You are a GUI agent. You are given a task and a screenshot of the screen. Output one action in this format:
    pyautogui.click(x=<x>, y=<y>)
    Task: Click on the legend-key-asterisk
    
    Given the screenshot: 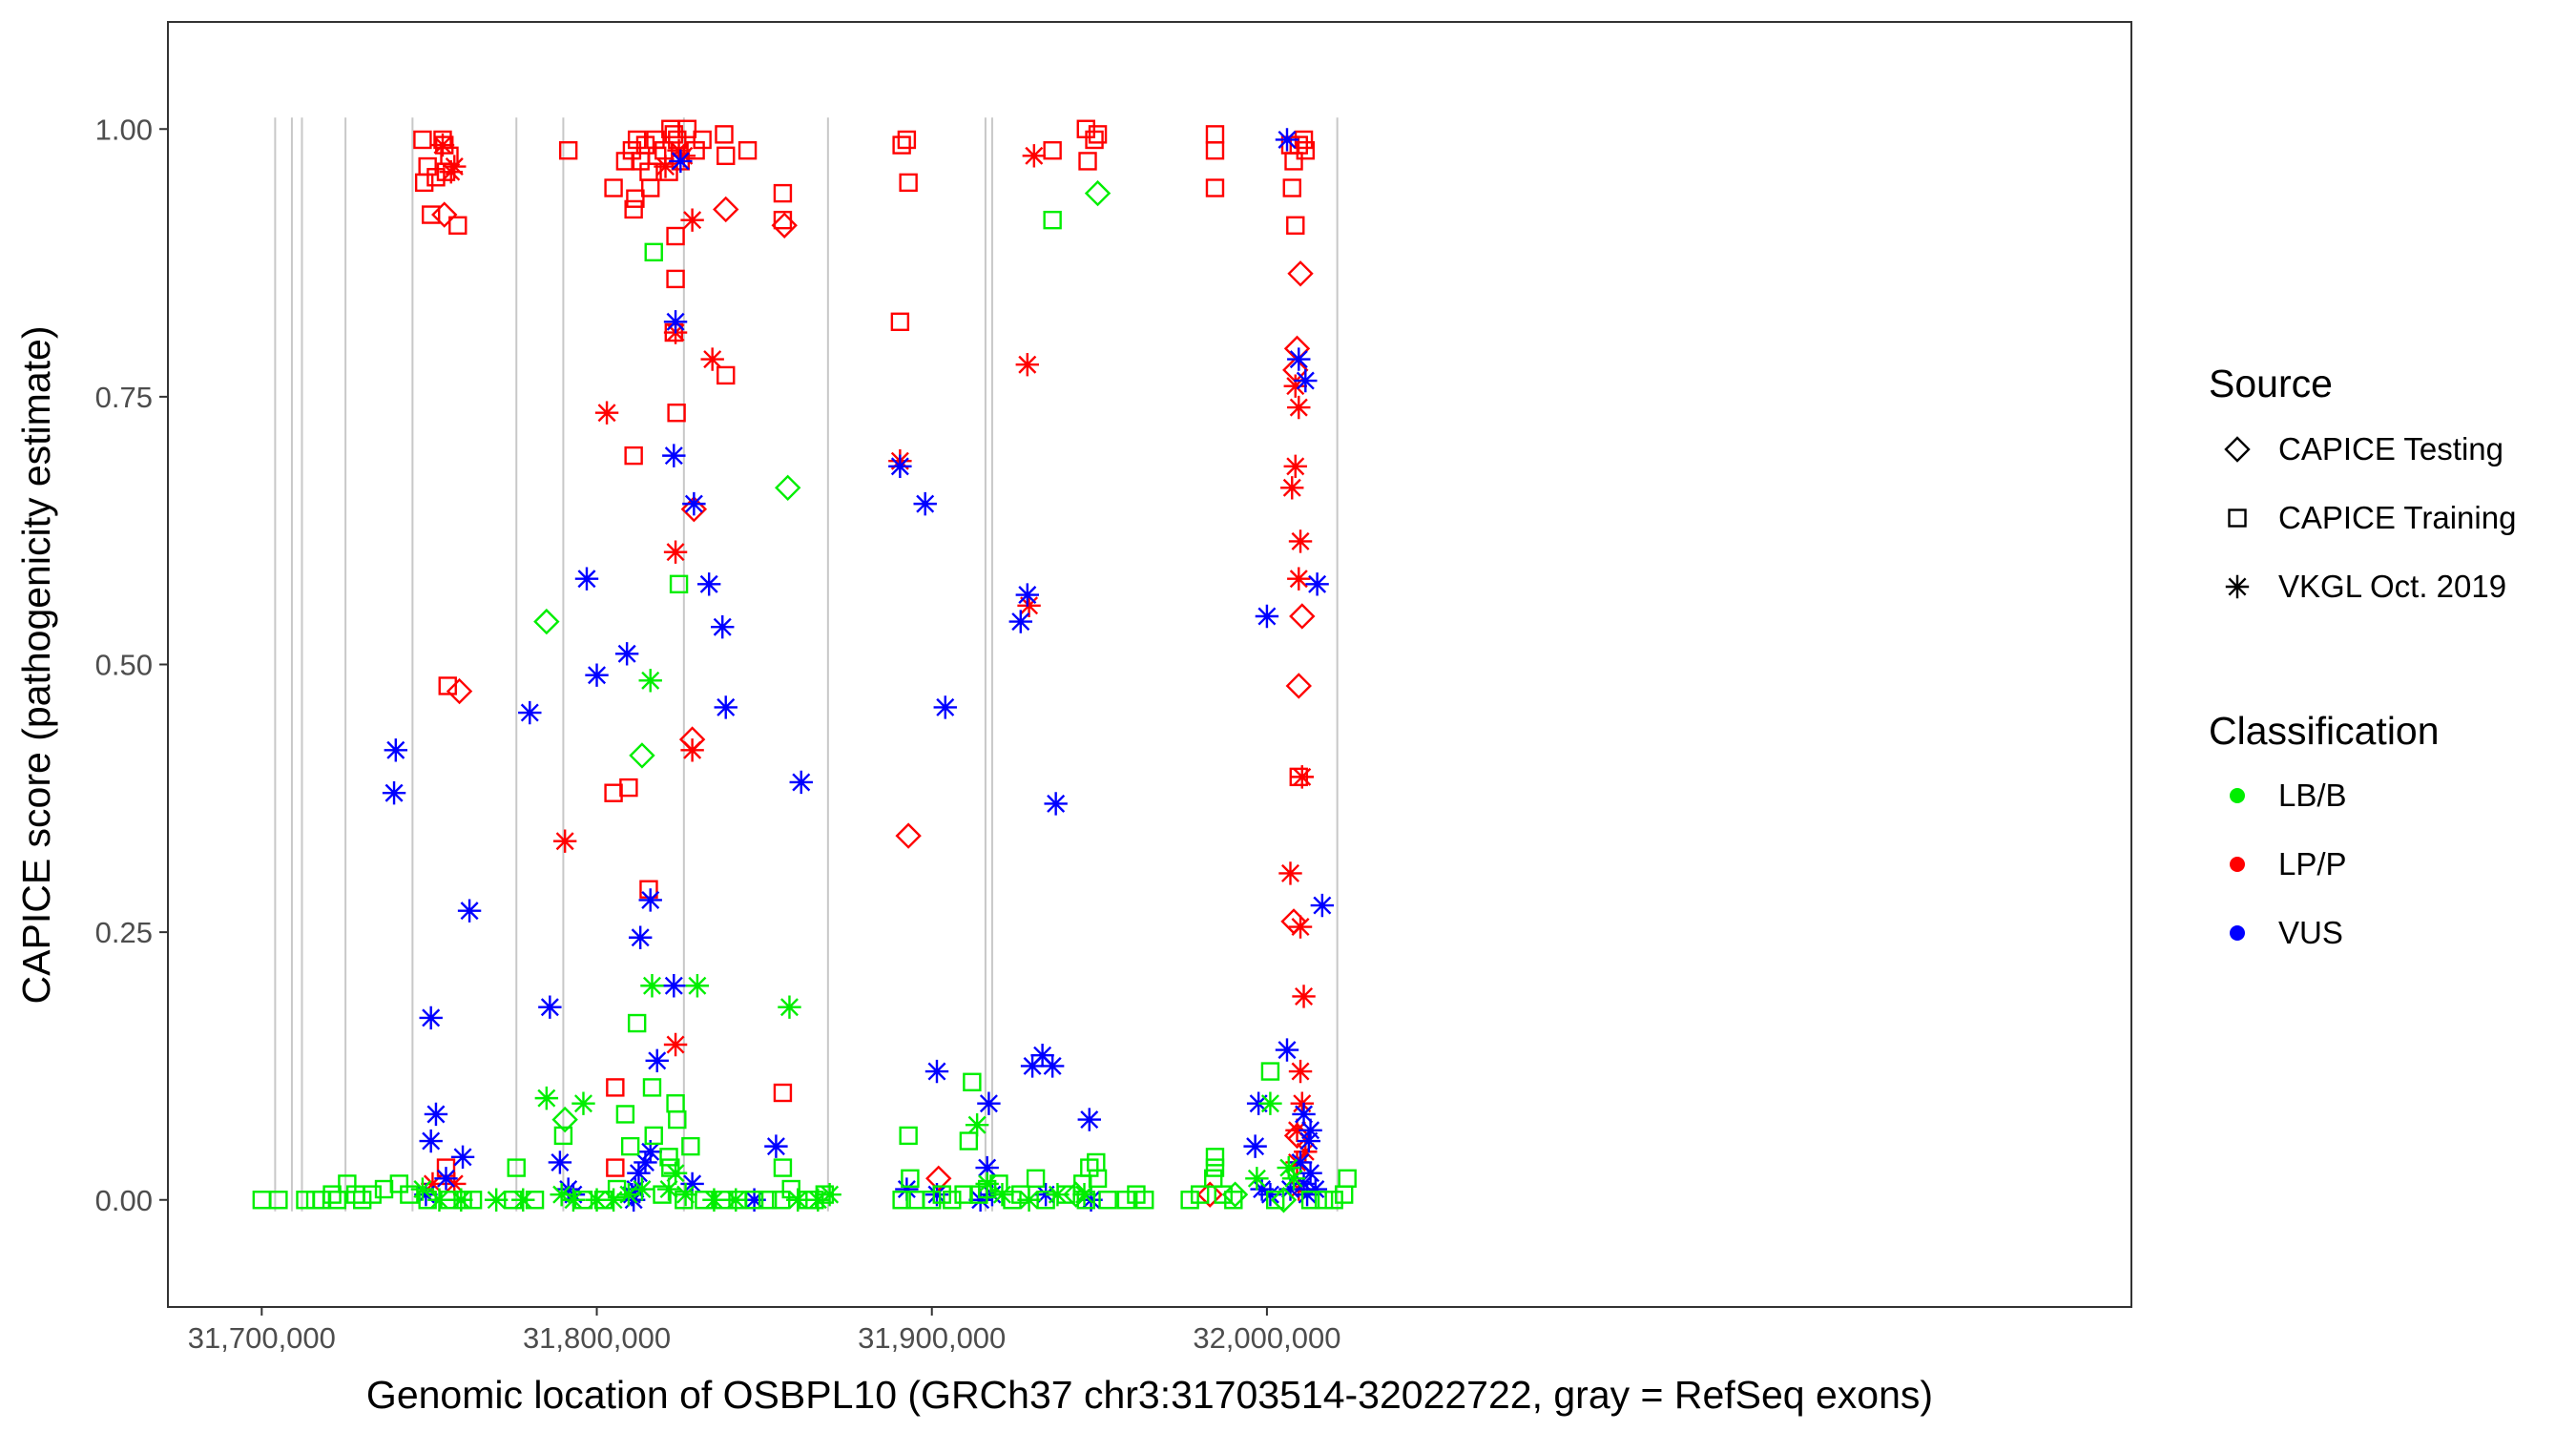 What is the action you would take?
    pyautogui.click(x=2237, y=586)
    